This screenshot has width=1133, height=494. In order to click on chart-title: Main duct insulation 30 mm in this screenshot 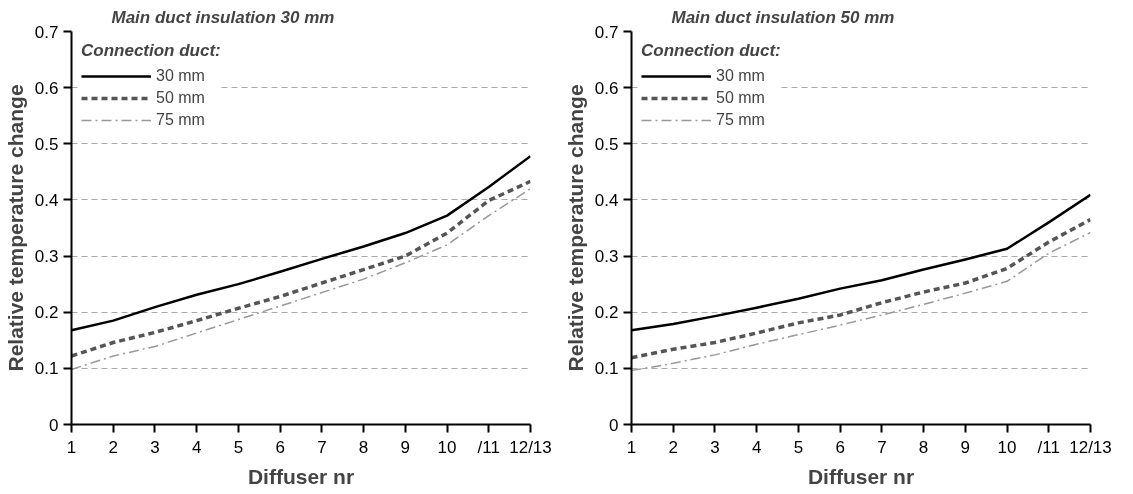, I will do `click(223, 17)`.